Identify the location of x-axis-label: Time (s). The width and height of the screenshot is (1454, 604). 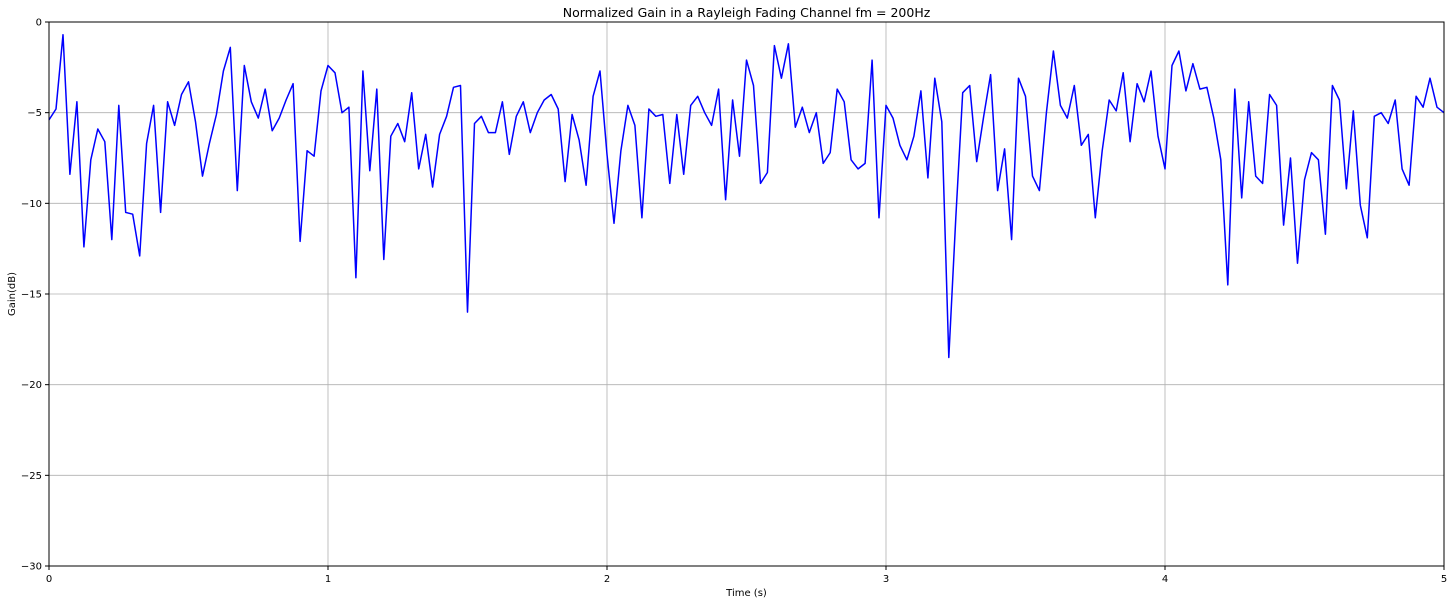
(746, 593).